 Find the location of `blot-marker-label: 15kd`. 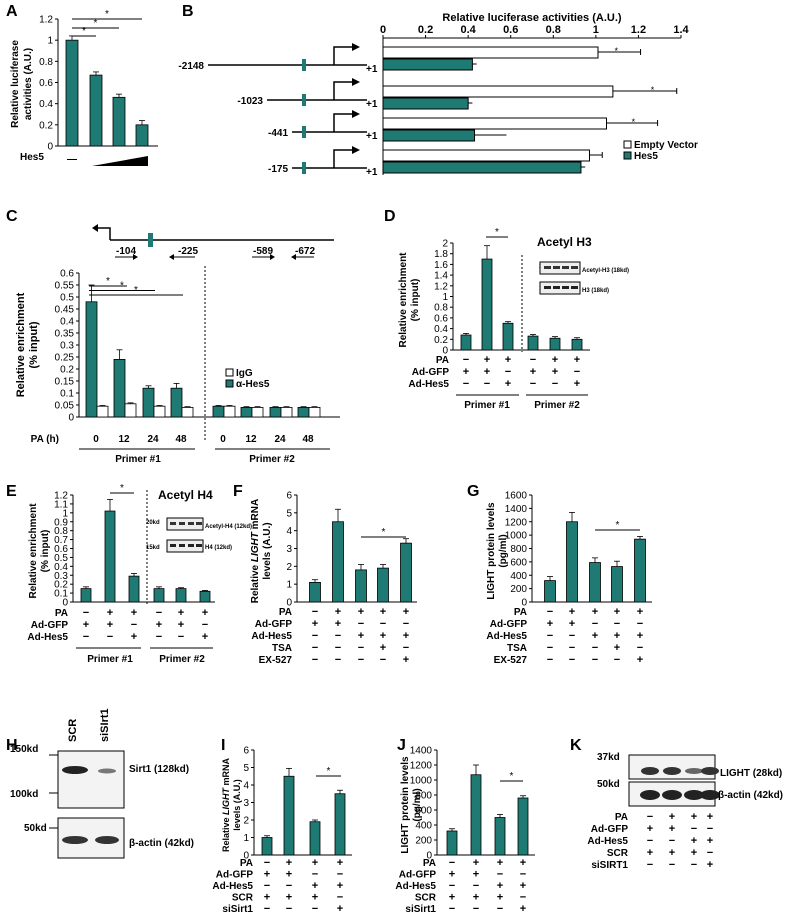

blot-marker-label: 15kd is located at coordinates (153, 548).